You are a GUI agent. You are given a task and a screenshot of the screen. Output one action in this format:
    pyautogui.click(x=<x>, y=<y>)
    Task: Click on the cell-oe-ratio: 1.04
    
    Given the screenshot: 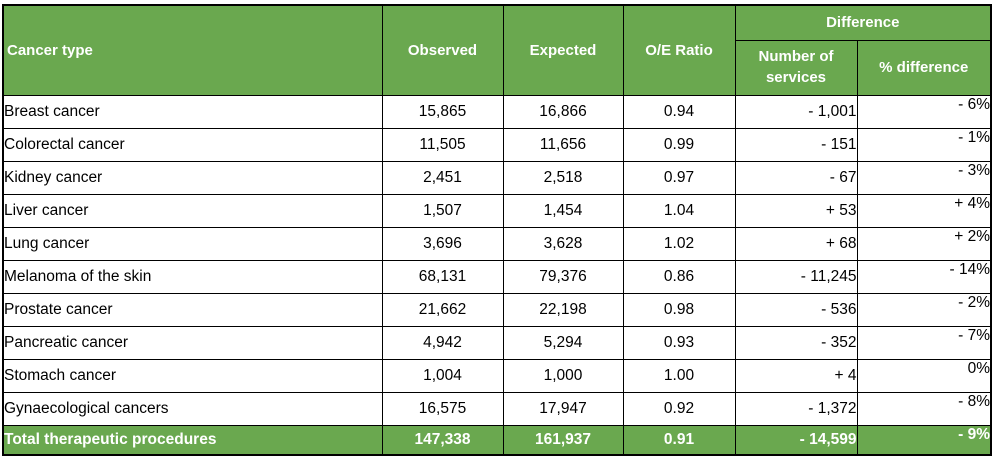 What is the action you would take?
    pyautogui.click(x=679, y=210)
    